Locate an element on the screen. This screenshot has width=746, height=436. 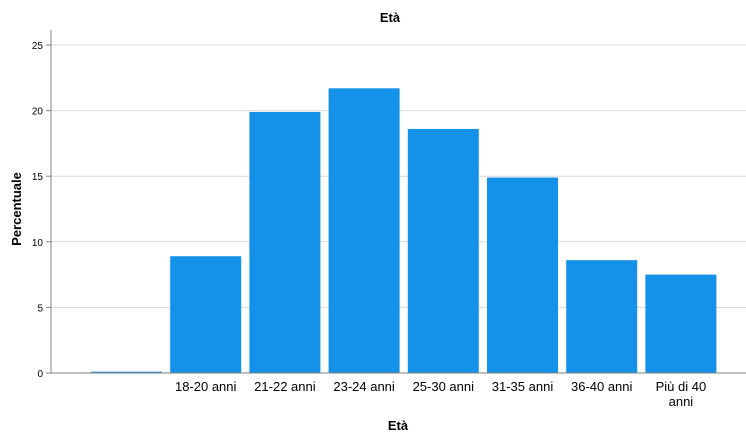
y-tick-label: 25 is located at coordinates (38, 46).